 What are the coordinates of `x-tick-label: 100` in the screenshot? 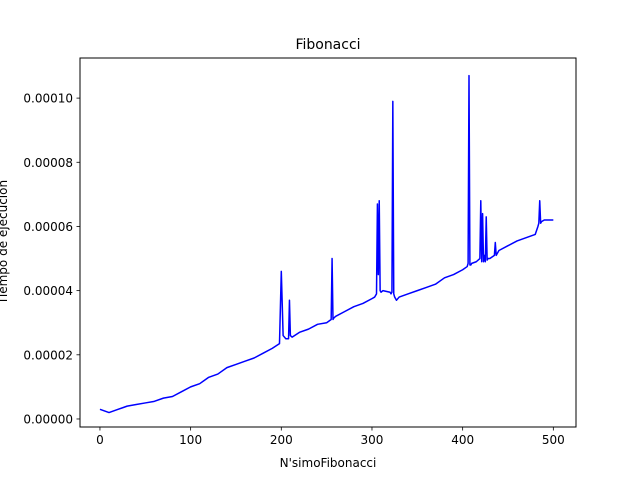 It's located at (190, 440).